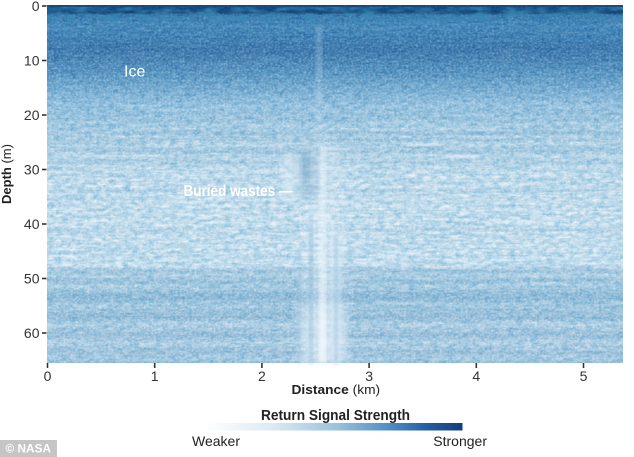 The width and height of the screenshot is (634, 457). I want to click on svg-text: 2, so click(262, 376).